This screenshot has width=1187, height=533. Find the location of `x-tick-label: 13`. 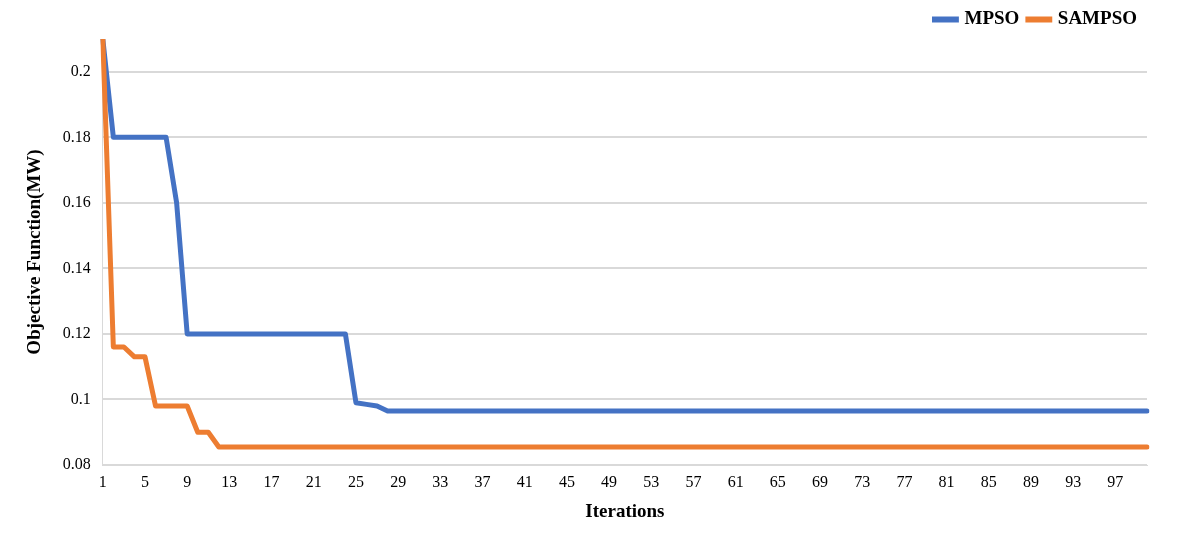

x-tick-label: 13 is located at coordinates (229, 481).